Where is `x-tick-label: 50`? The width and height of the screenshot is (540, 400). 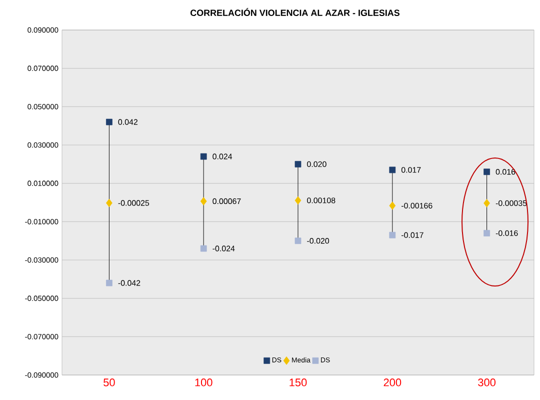
x-tick-label: 50 is located at coordinates (109, 382).